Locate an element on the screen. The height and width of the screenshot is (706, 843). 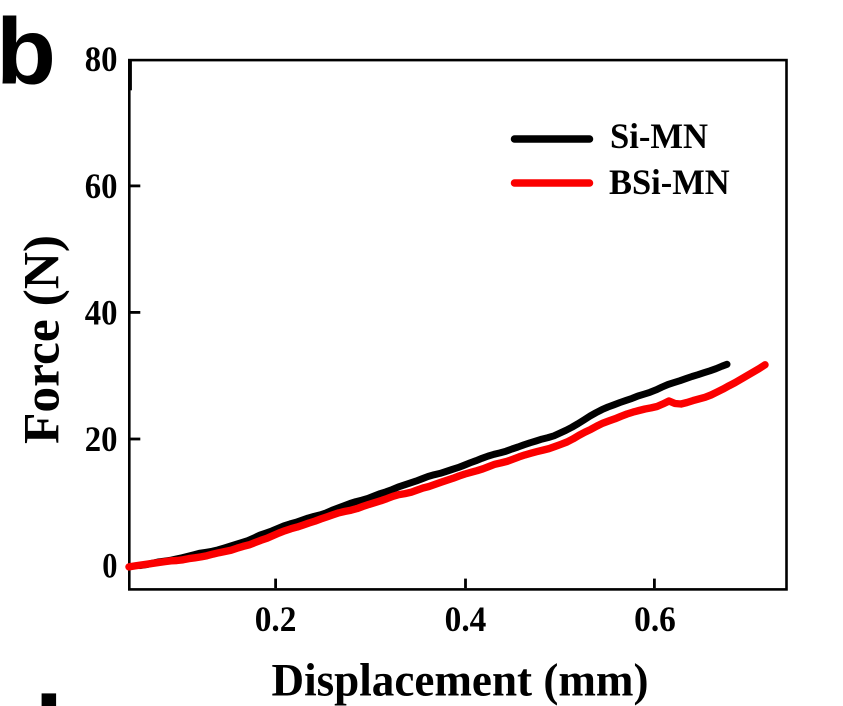
svg-text: Force (N) is located at coordinates (43, 339).